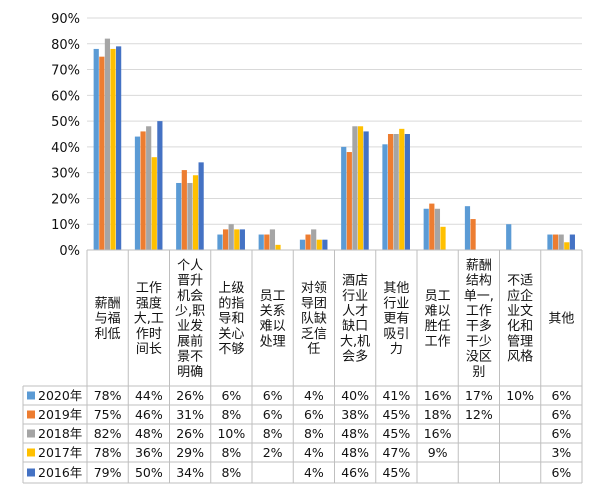 Image resolution: width=600 pixels, height=501 pixels. I want to click on category-label: 明确, so click(190, 372).